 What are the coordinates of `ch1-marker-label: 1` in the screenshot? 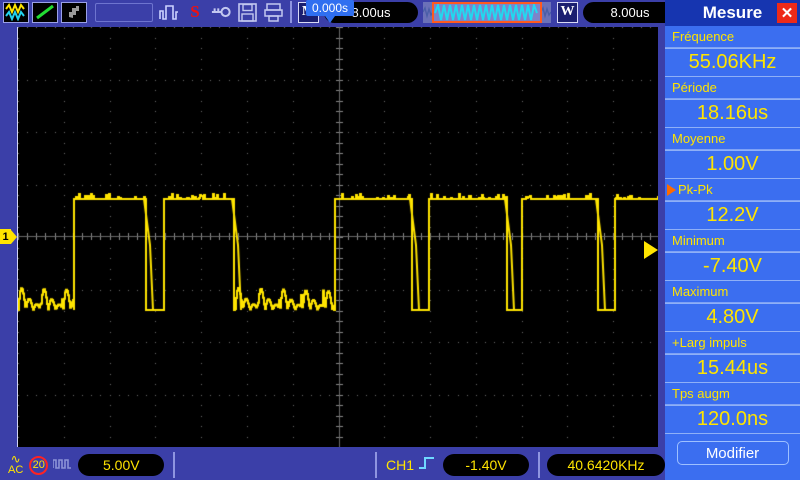 It's located at (5, 236).